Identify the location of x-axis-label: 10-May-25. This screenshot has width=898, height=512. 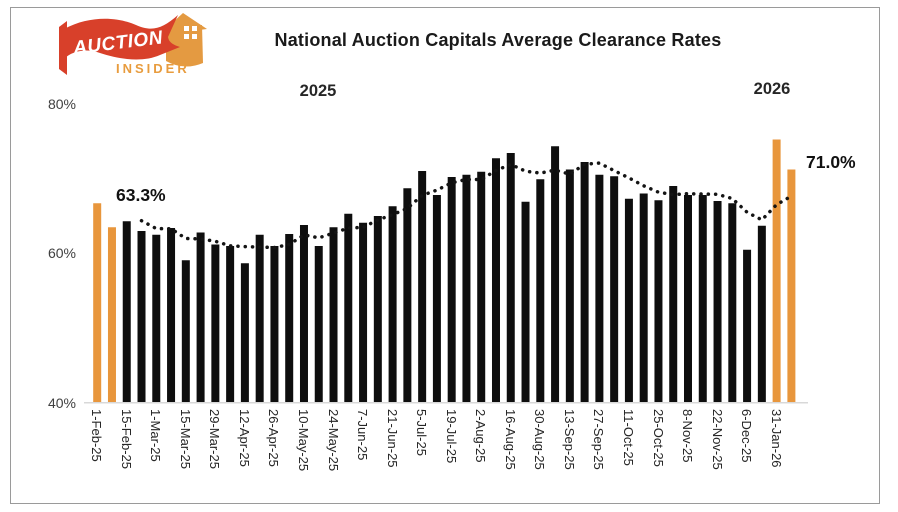
(303, 440).